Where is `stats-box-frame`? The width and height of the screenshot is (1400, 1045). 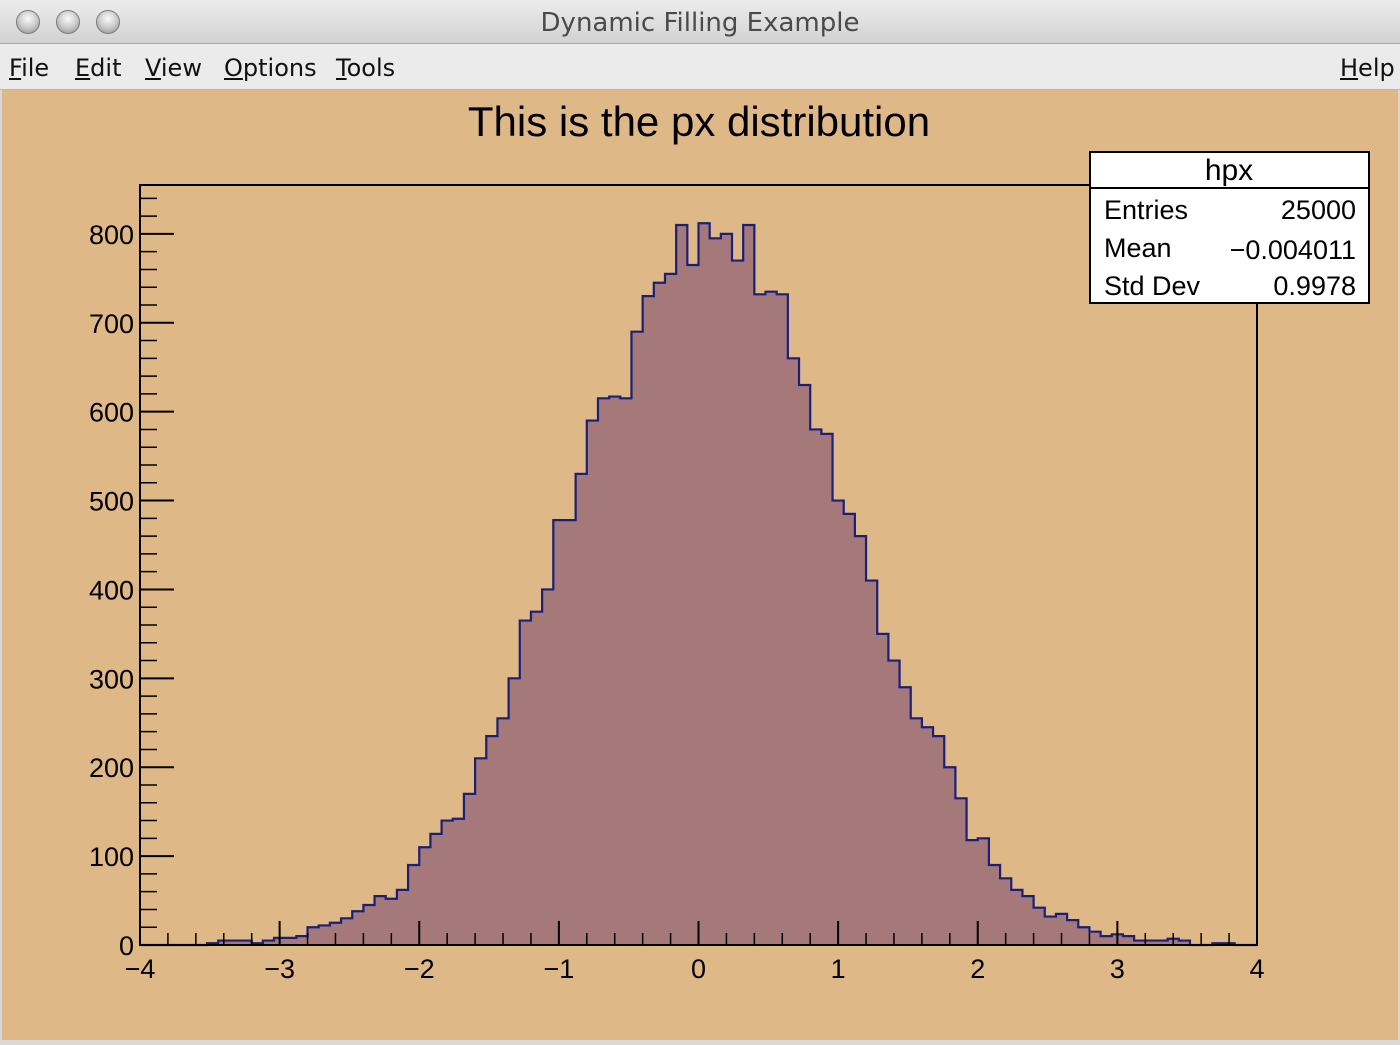
stats-box-frame is located at coordinates (1229, 227).